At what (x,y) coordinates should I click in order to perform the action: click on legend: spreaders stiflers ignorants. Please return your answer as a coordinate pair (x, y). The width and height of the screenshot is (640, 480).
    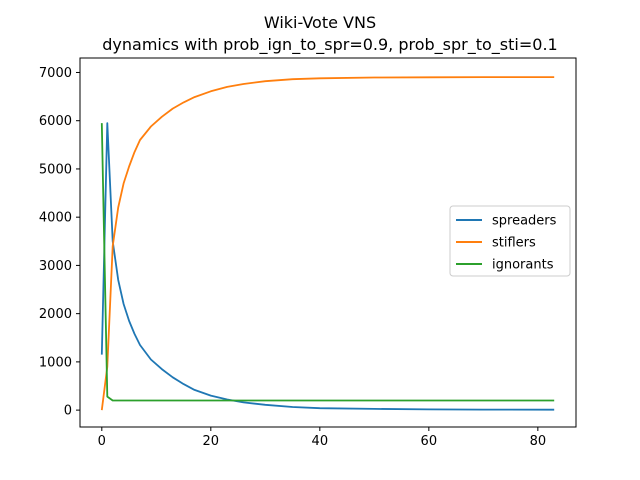
    Looking at the image, I should click on (510, 241).